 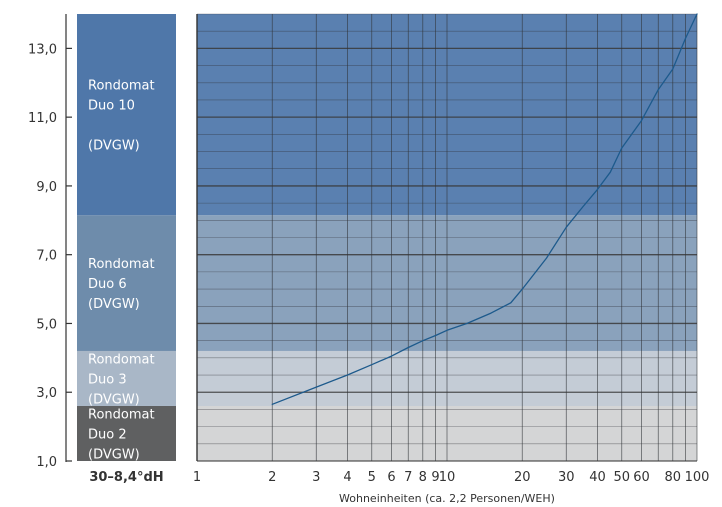 I want to click on y-tick-label: 5,0, so click(x=46, y=324).